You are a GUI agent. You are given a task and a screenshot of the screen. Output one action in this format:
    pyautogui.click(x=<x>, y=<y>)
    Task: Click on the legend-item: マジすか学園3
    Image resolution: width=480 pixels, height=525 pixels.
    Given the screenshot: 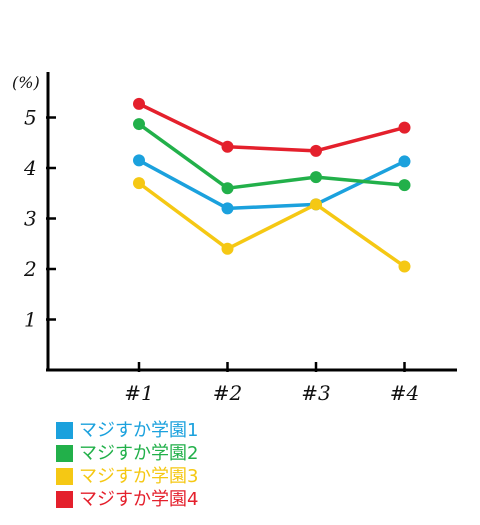 What is the action you would take?
    pyautogui.click(x=127, y=476)
    